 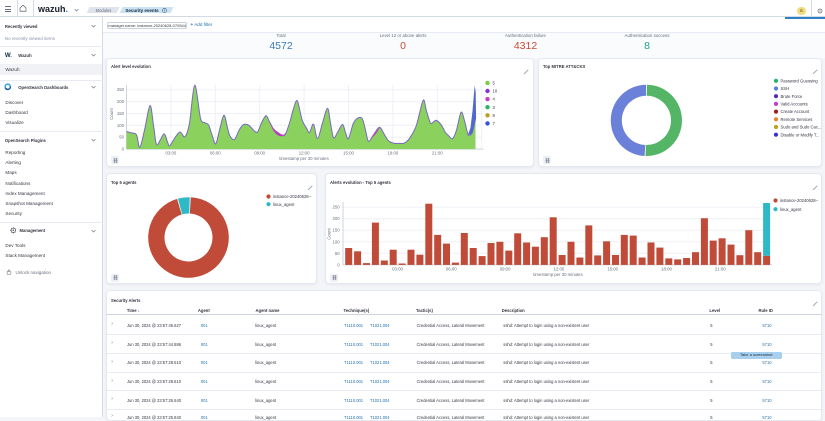 What do you see at coordinates (794, 111) in the screenshot?
I see `svg-text: Create Account` at bounding box center [794, 111].